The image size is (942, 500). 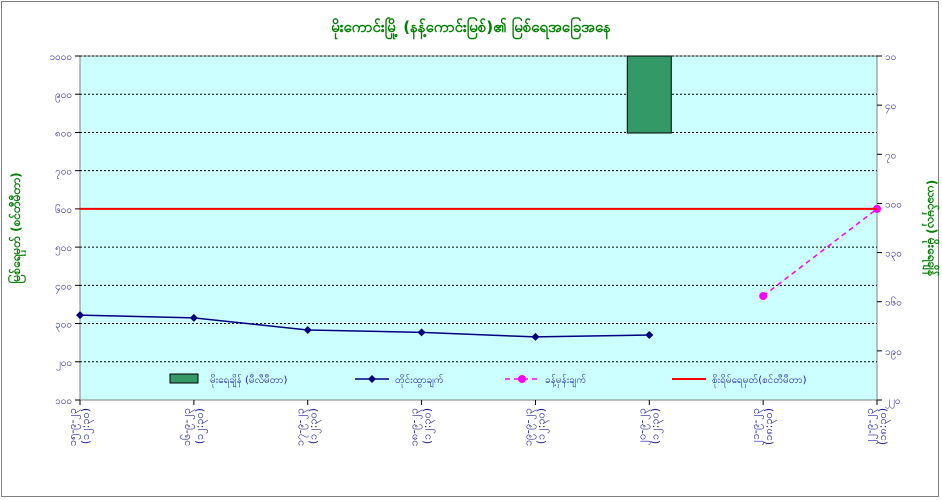 What do you see at coordinates (187, 427) in the screenshot?
I see `x-axis-tick-label: ၁၆-၉-၂၃` at bounding box center [187, 427].